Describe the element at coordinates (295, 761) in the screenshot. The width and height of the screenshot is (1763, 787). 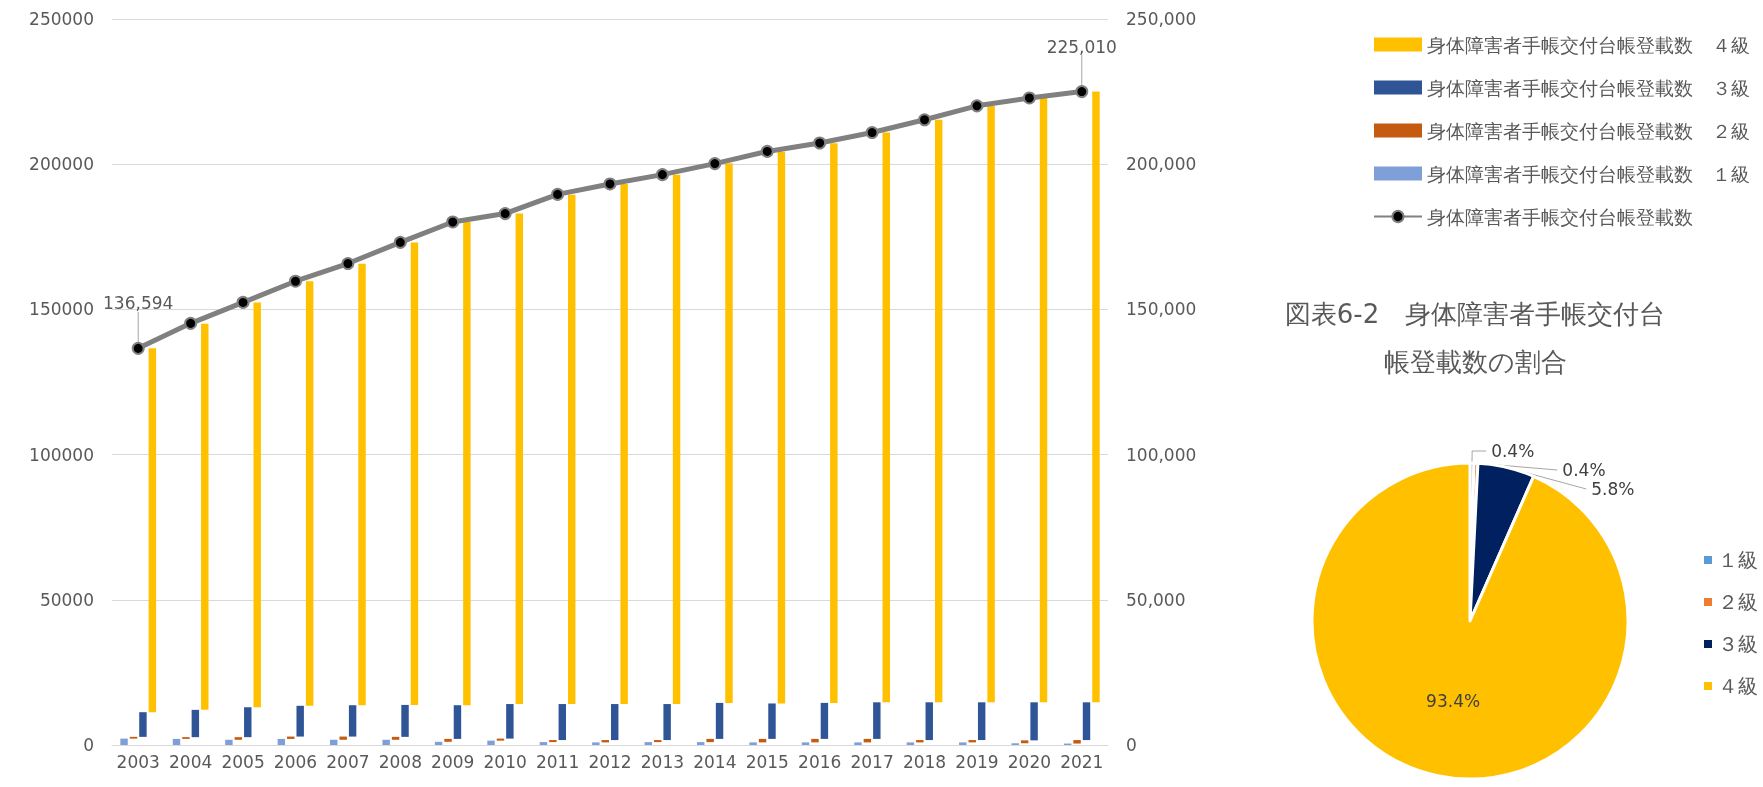
I see `x-tick-label: 2006` at that location.